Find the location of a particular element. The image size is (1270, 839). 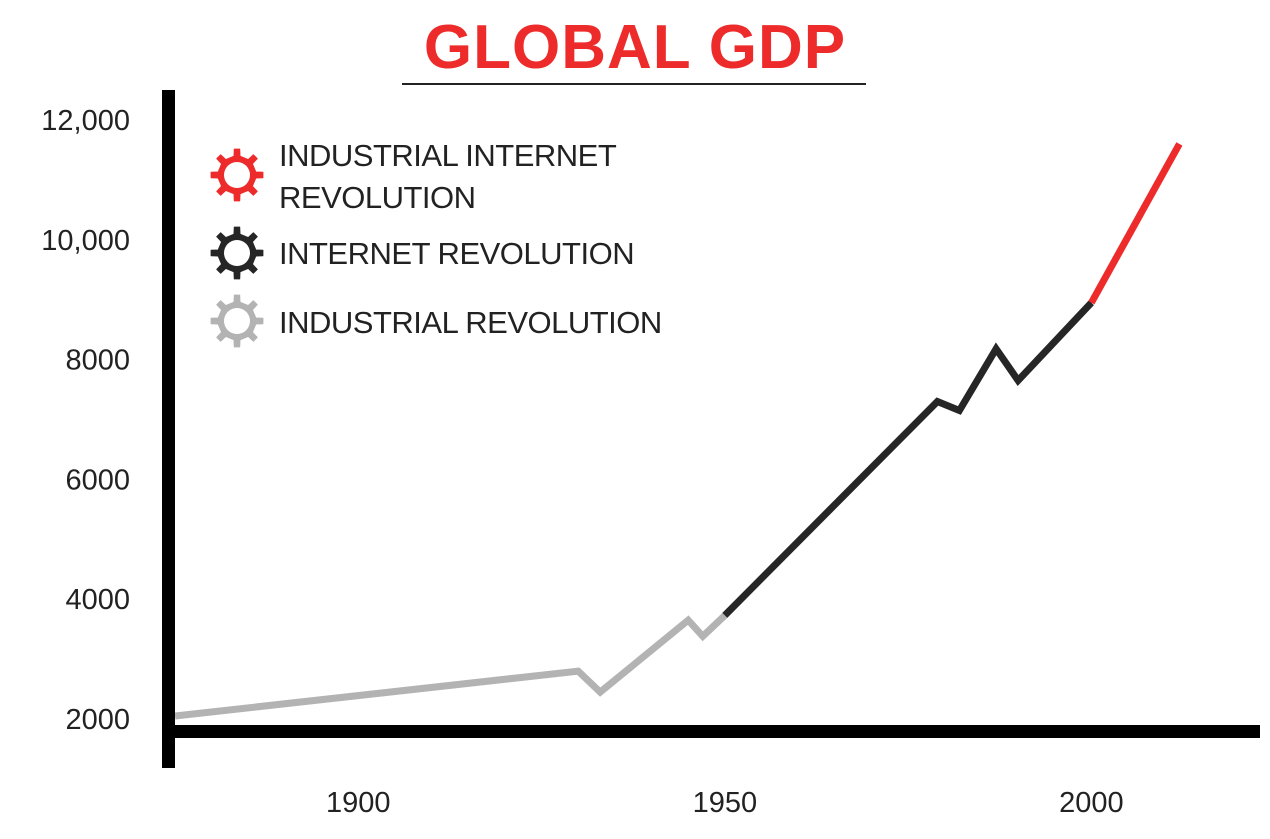

y-tick-label: 4000 is located at coordinates (97, 600).